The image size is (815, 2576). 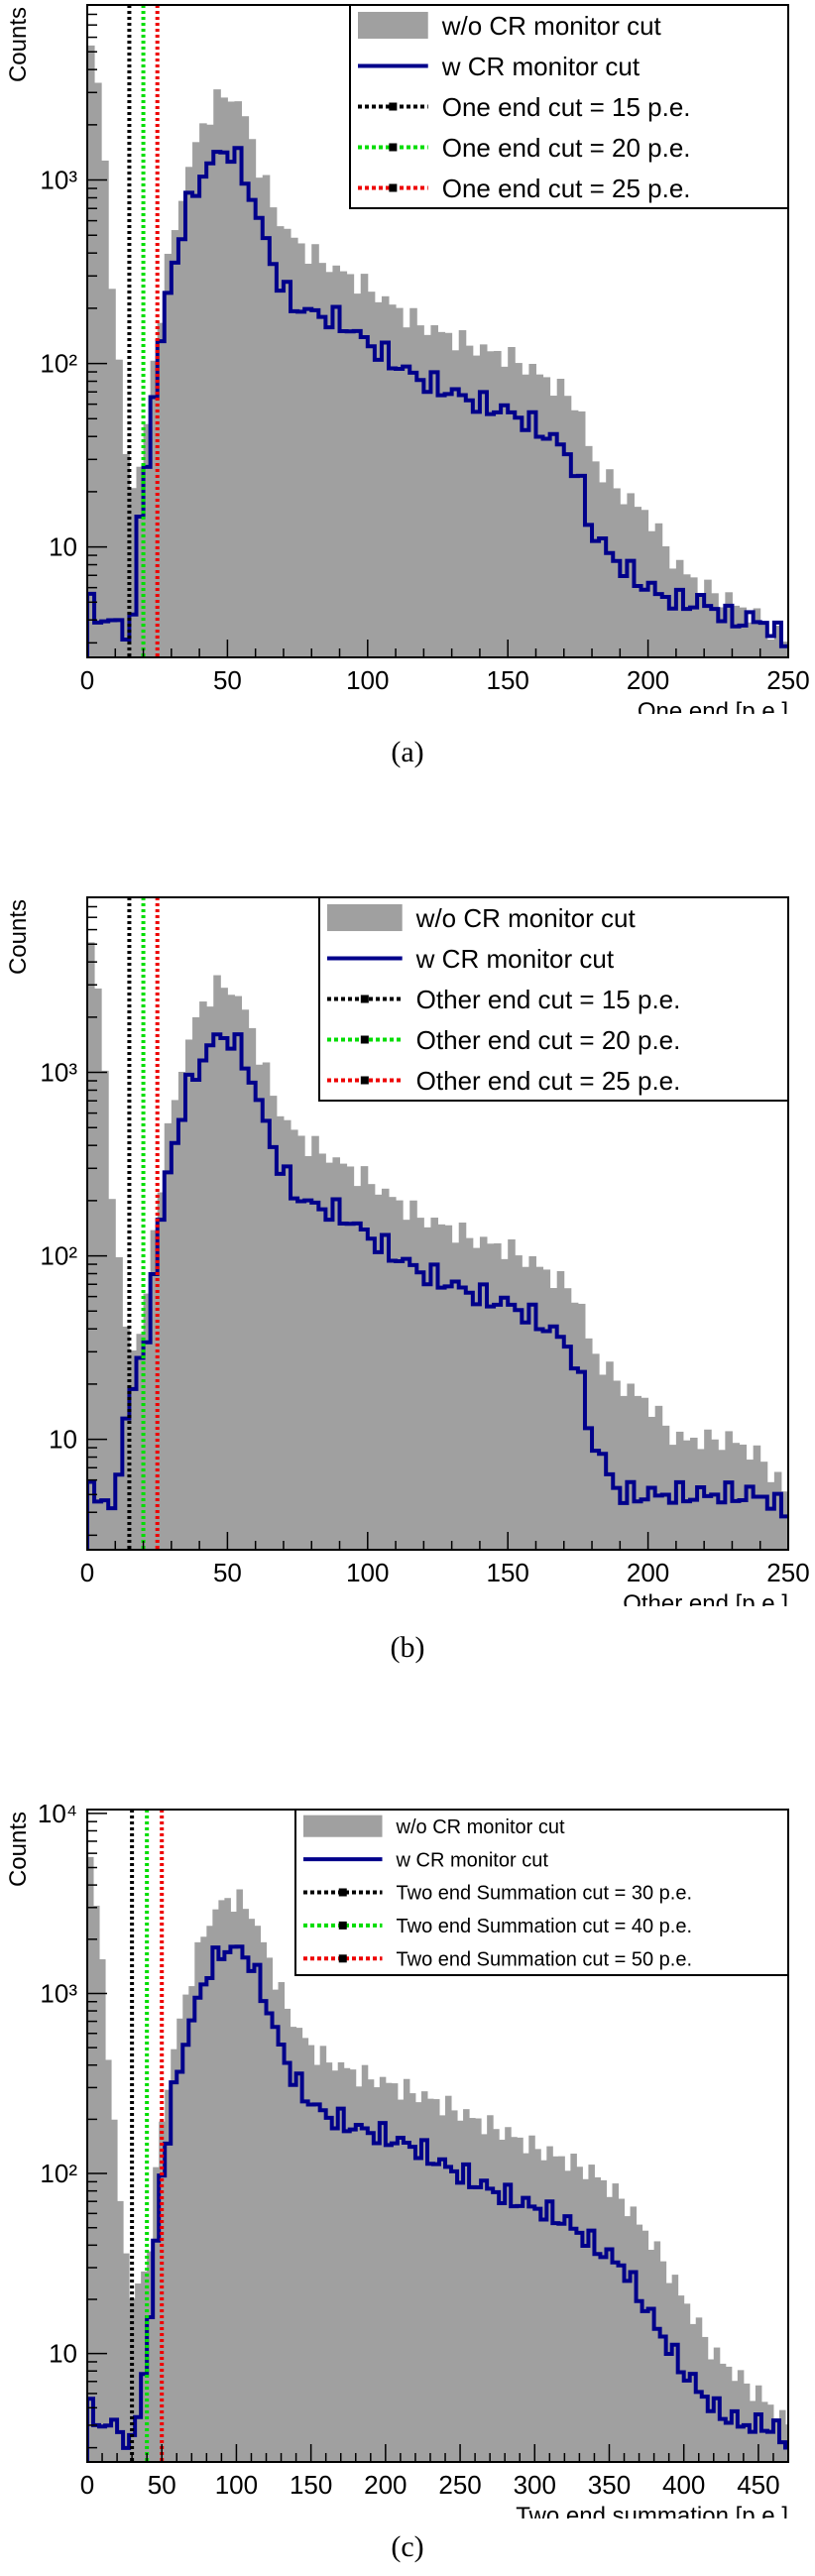 What do you see at coordinates (515, 959) in the screenshot?
I see `legend-entry-label: w CR monitor cut` at bounding box center [515, 959].